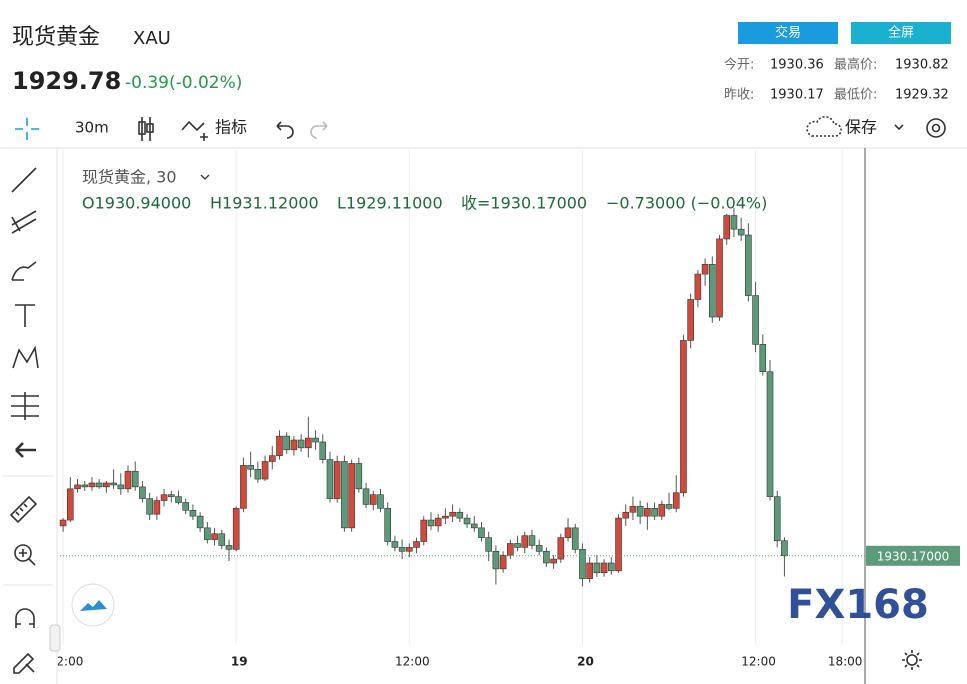 Image resolution: width=967 pixels, height=684 pixels. What do you see at coordinates (936, 128) in the screenshot?
I see `settings` at bounding box center [936, 128].